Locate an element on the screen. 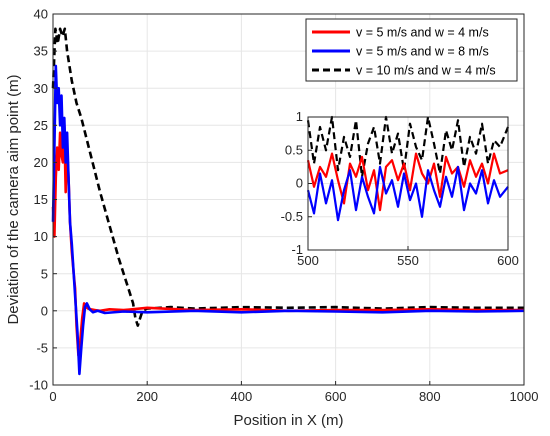  inset-y-tick-label: -0.5 is located at coordinates (292, 216).